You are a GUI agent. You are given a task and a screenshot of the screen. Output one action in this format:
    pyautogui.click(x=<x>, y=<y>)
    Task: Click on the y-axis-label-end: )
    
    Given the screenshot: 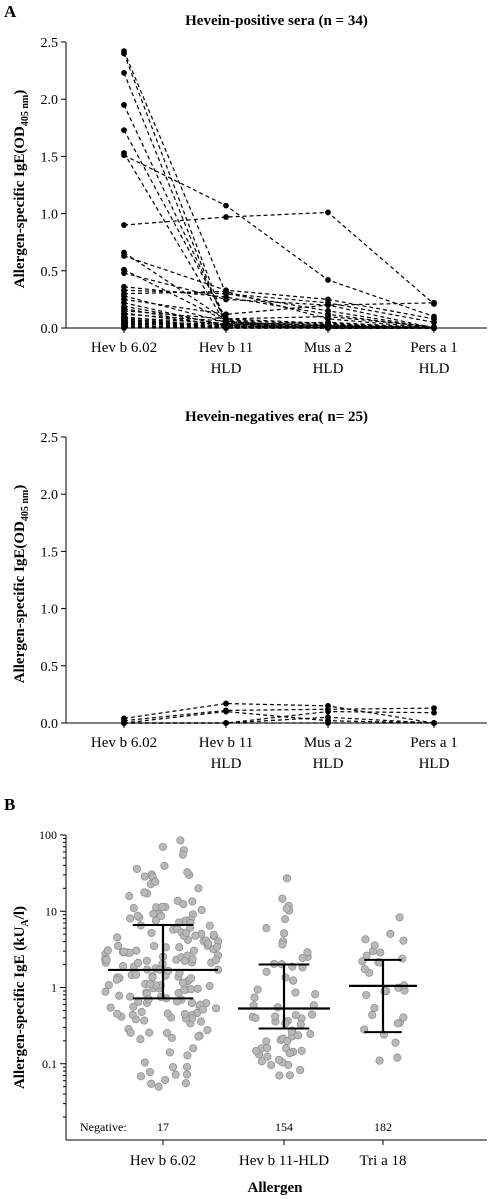 What is the action you would take?
    pyautogui.click(x=20, y=487)
    